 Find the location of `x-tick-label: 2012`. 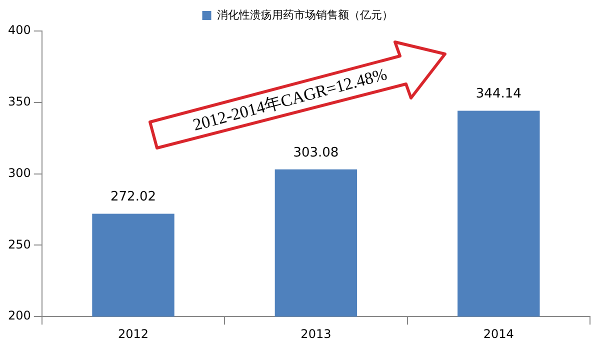

x-tick-label: 2012 is located at coordinates (133, 333).